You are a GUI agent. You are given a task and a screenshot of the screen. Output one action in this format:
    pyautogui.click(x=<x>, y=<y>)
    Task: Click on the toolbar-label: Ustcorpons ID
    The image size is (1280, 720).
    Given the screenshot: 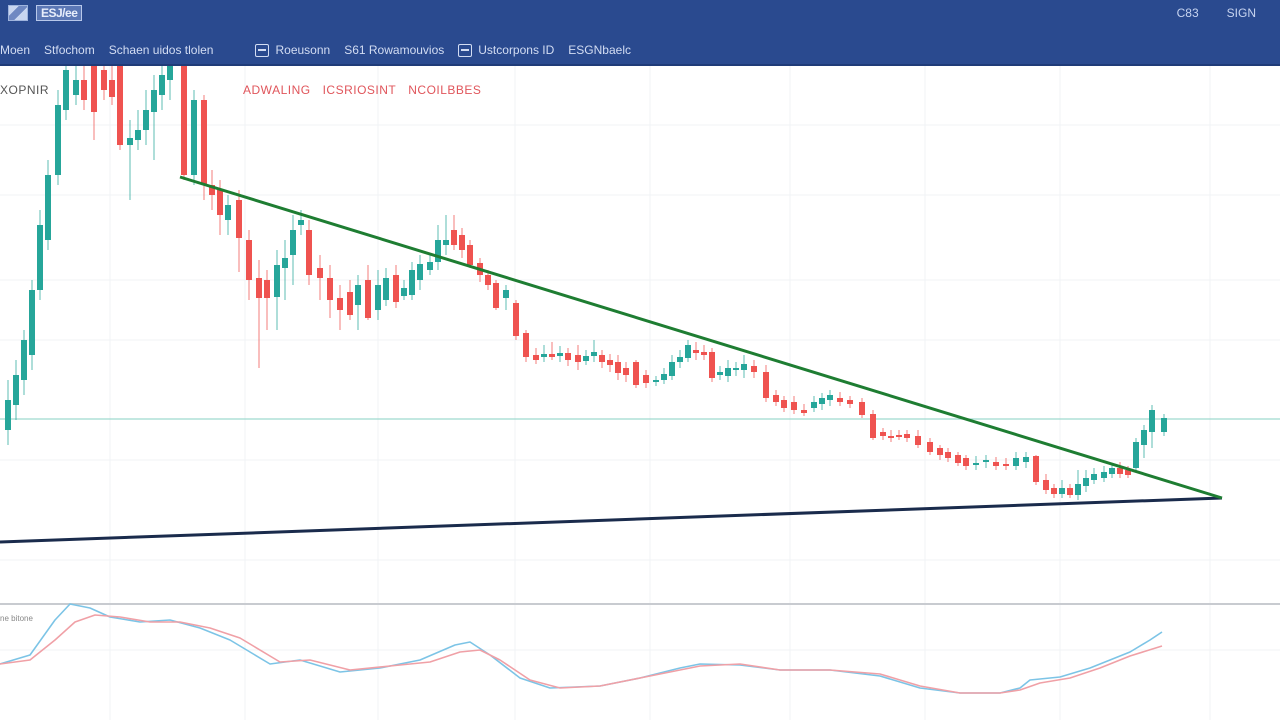 What is the action you would take?
    pyautogui.click(x=516, y=50)
    